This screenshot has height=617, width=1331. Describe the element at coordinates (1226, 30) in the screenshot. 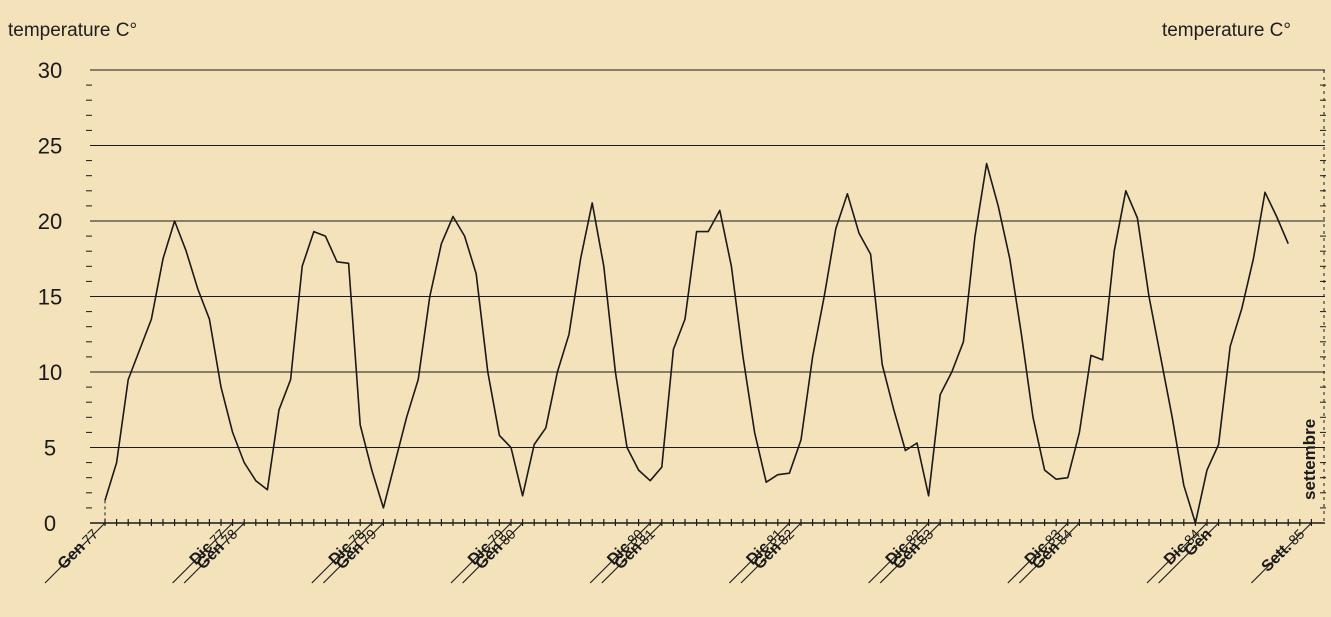

I see `y-axis-label-right: temperature C°` at that location.